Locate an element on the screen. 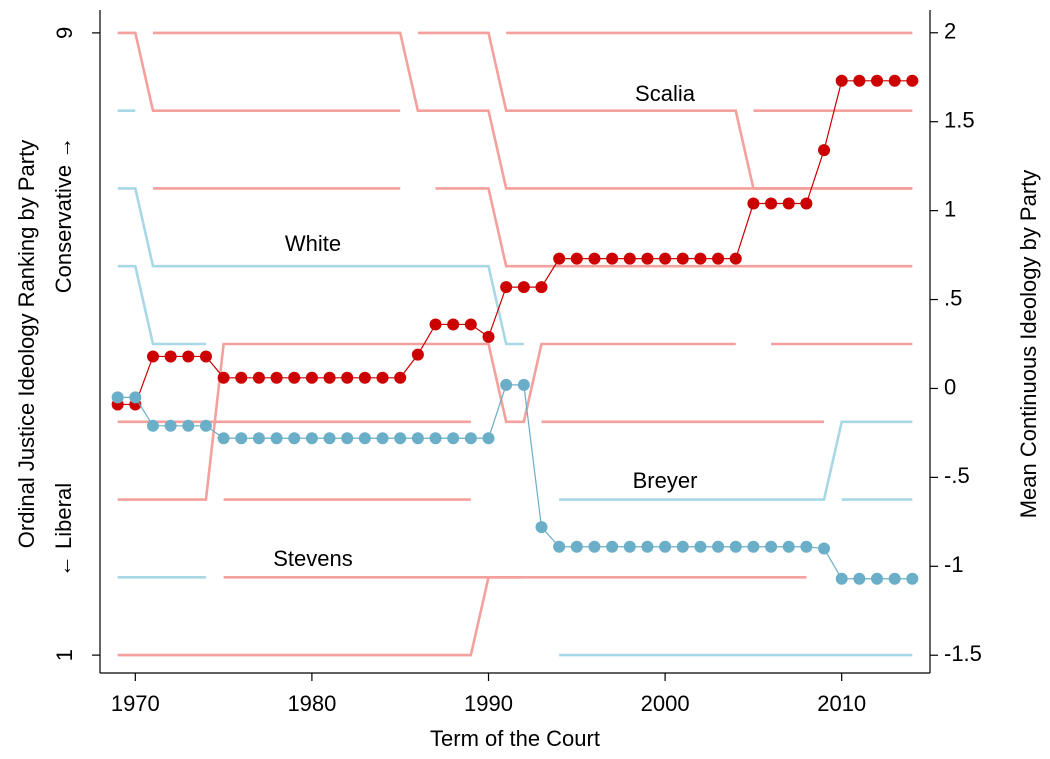 This screenshot has height=759, width=1050. x-tick-label: 2000 is located at coordinates (665, 703).